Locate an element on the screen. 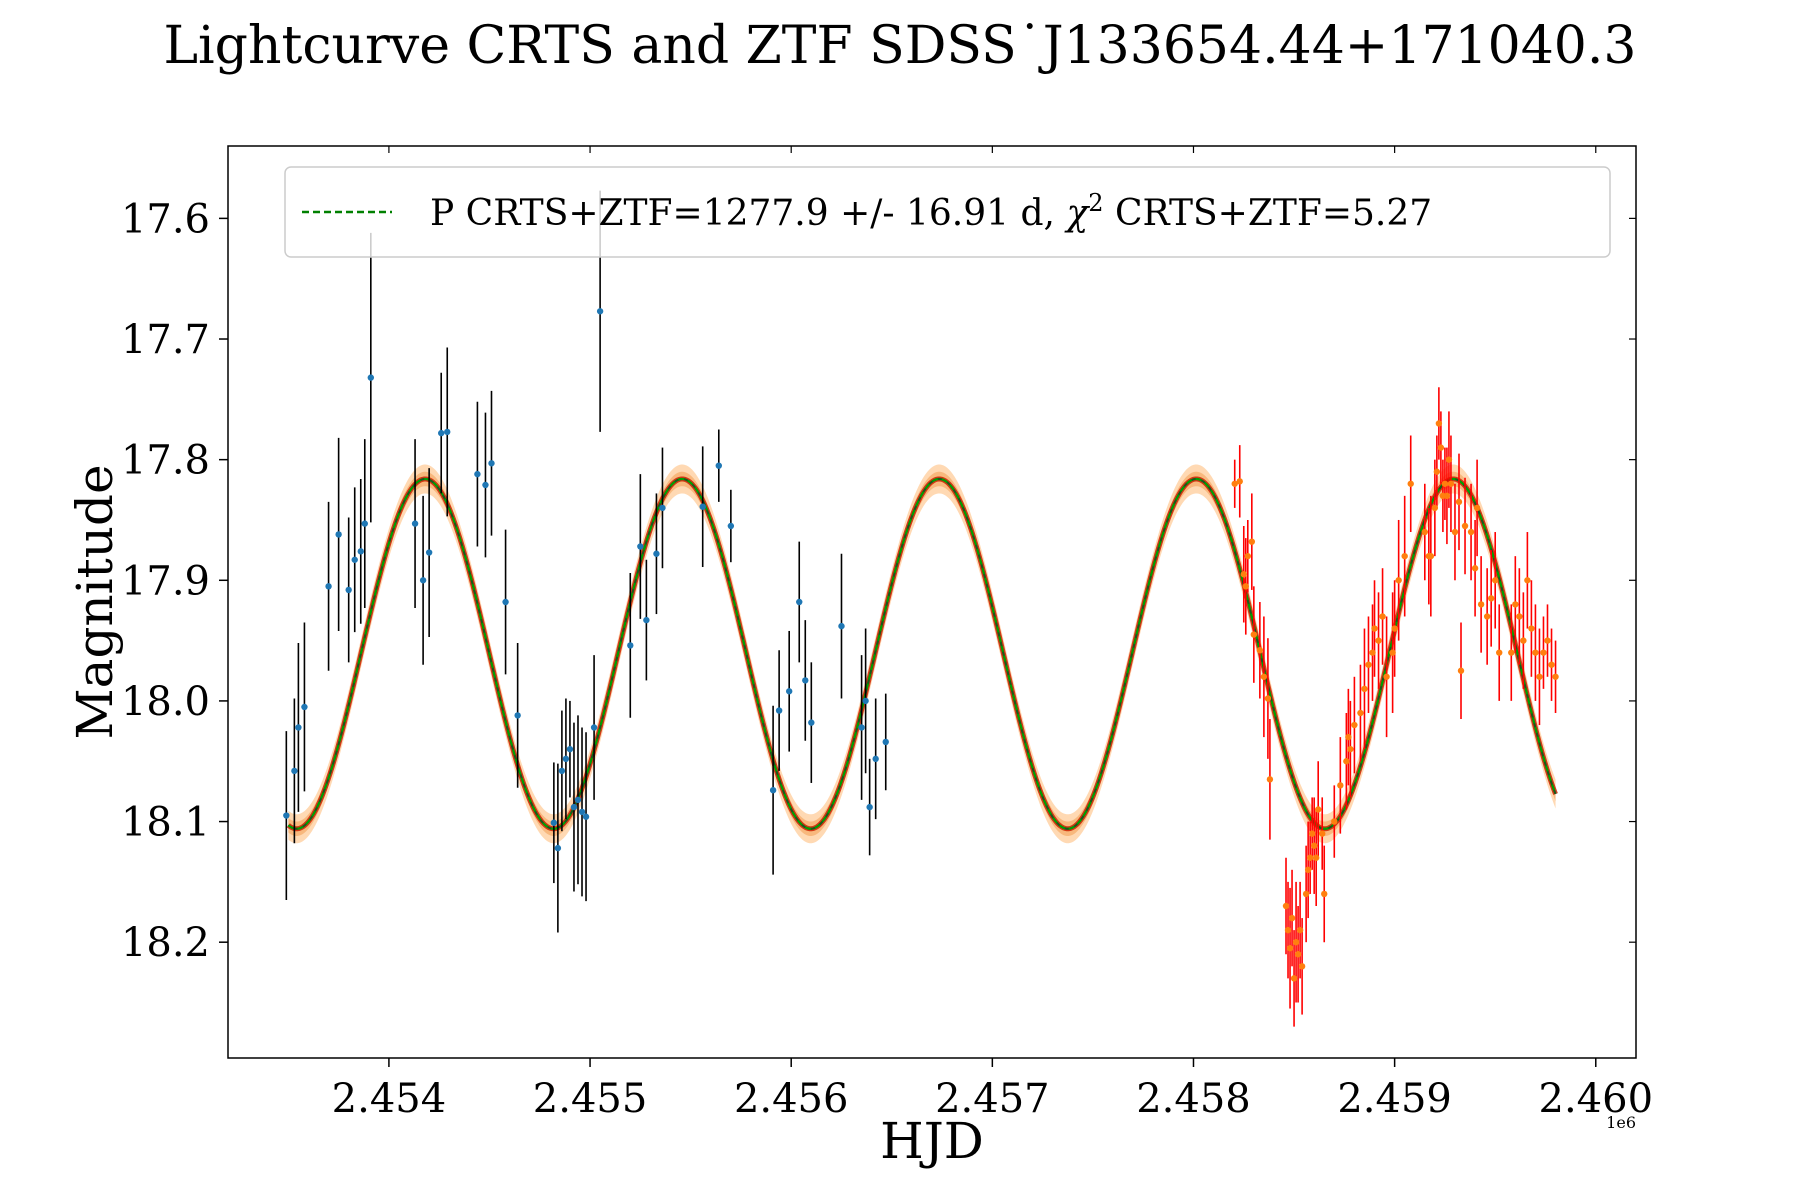 The width and height of the screenshot is (1800, 1200). x-tick-label: 2.458 is located at coordinates (1193, 1099).